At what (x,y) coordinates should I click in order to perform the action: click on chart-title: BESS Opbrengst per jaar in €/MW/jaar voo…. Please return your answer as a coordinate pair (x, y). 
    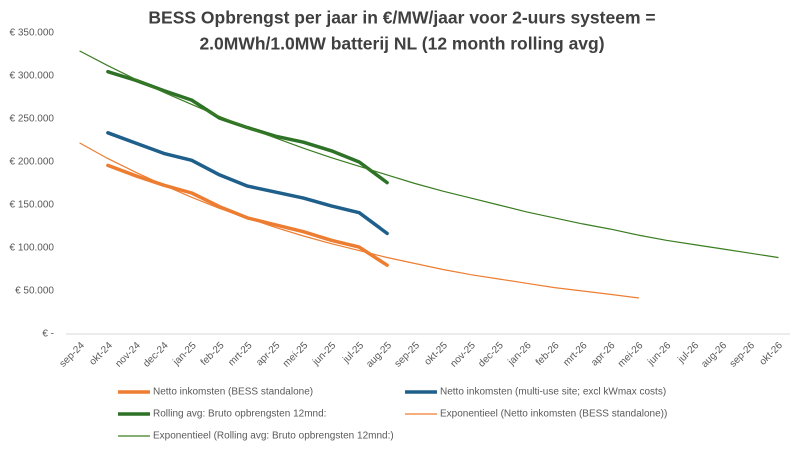
    Looking at the image, I should click on (401, 18).